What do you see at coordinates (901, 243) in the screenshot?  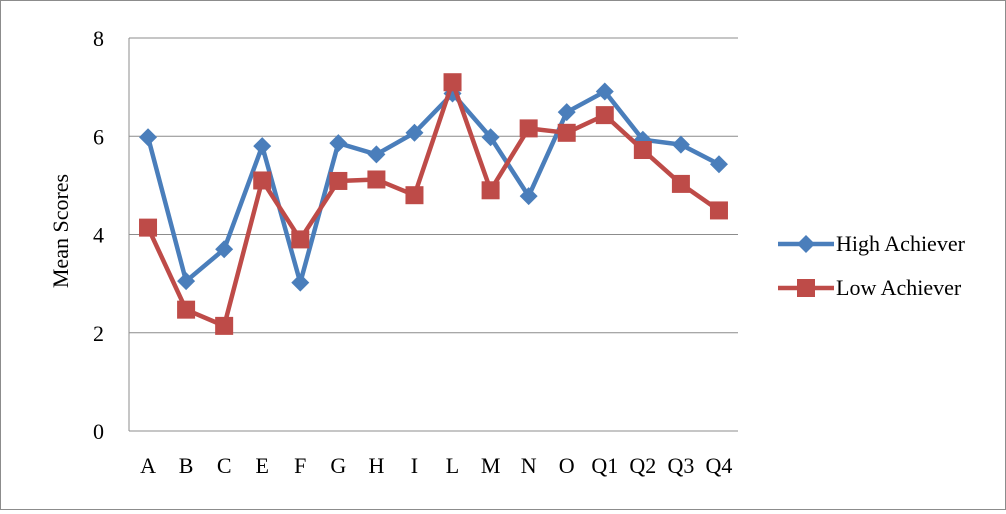 I see `legend-label: High Achiever` at bounding box center [901, 243].